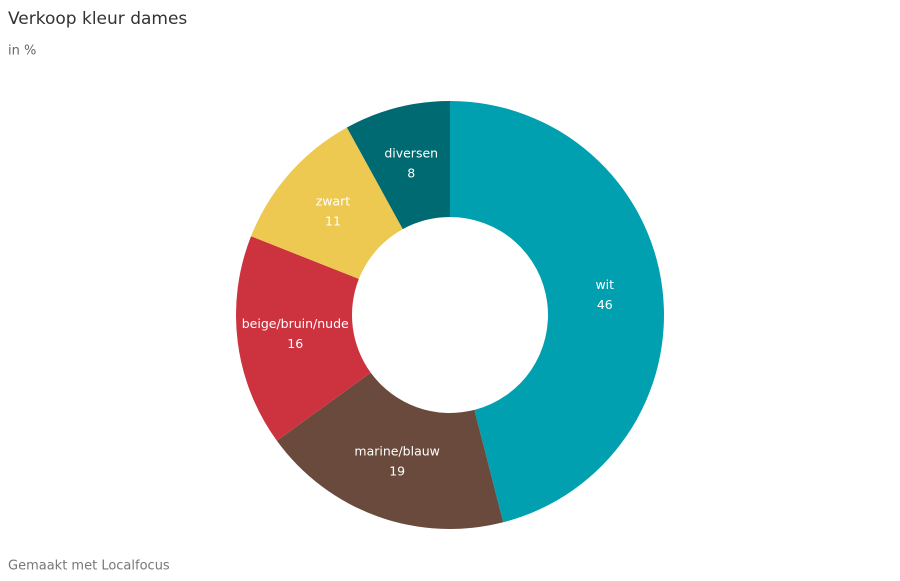 The height and width of the screenshot is (581, 900). I want to click on slice-label: beige/bruin/nude, so click(295, 323).